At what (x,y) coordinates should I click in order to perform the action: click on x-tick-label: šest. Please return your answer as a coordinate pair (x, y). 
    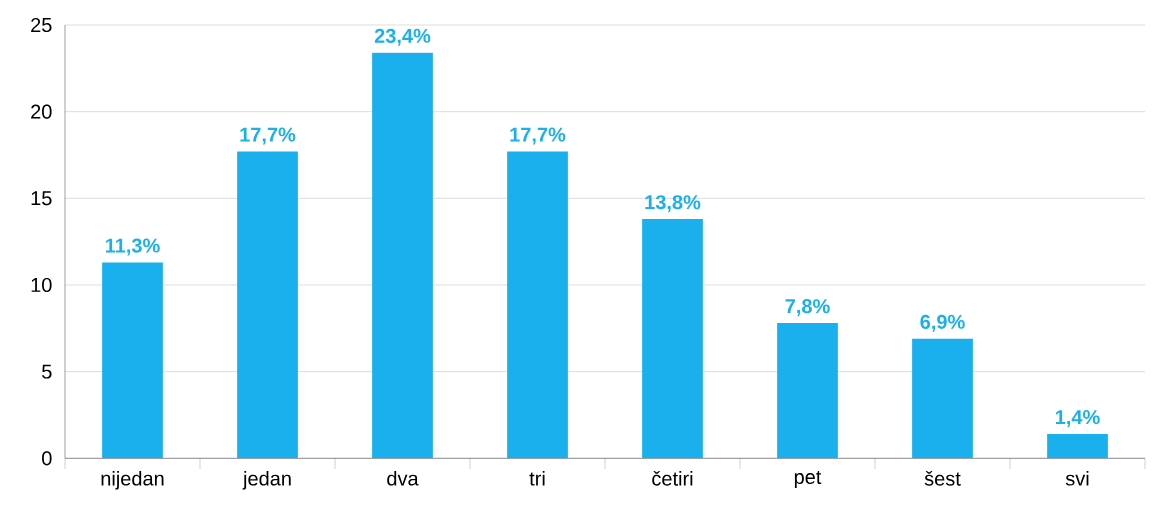
    Looking at the image, I should click on (942, 478).